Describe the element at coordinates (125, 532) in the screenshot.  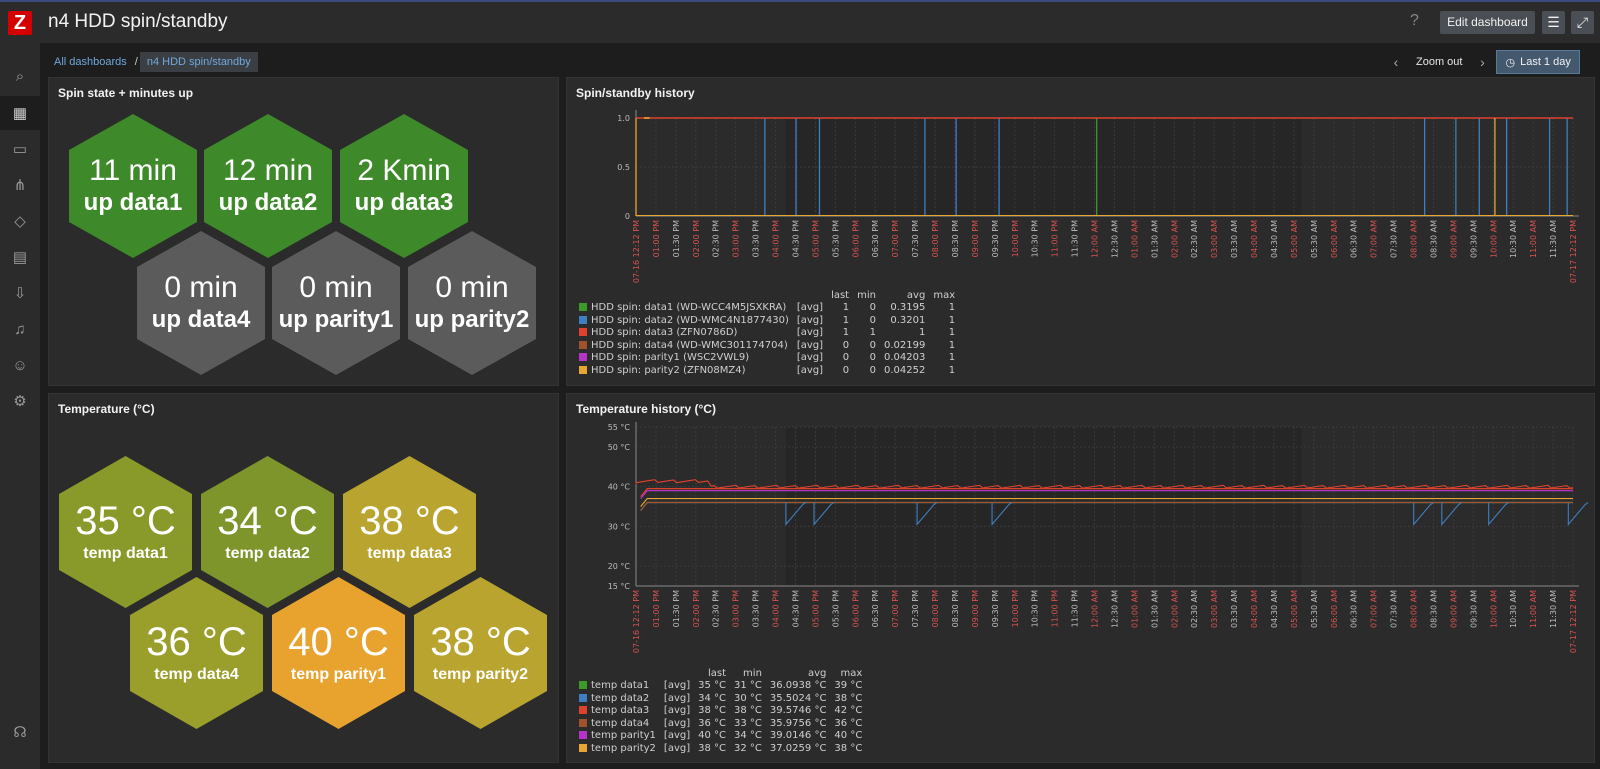
I see `hex-tile: 35 °C temp data1` at that location.